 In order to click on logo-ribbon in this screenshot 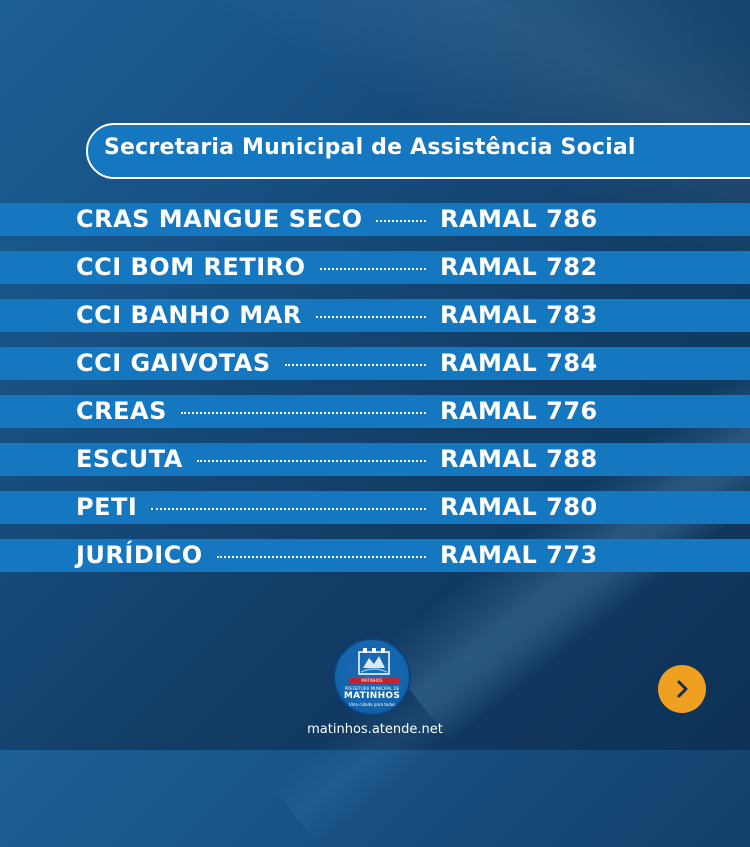, I will do `click(374, 681)`.